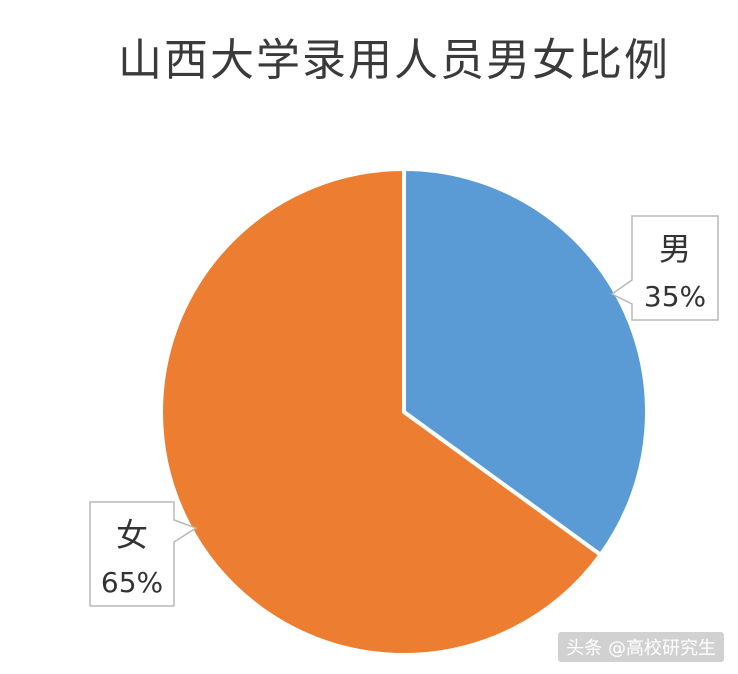 The height and width of the screenshot is (674, 738). I want to click on watermark: 头条 @高校研究生, so click(641, 647).